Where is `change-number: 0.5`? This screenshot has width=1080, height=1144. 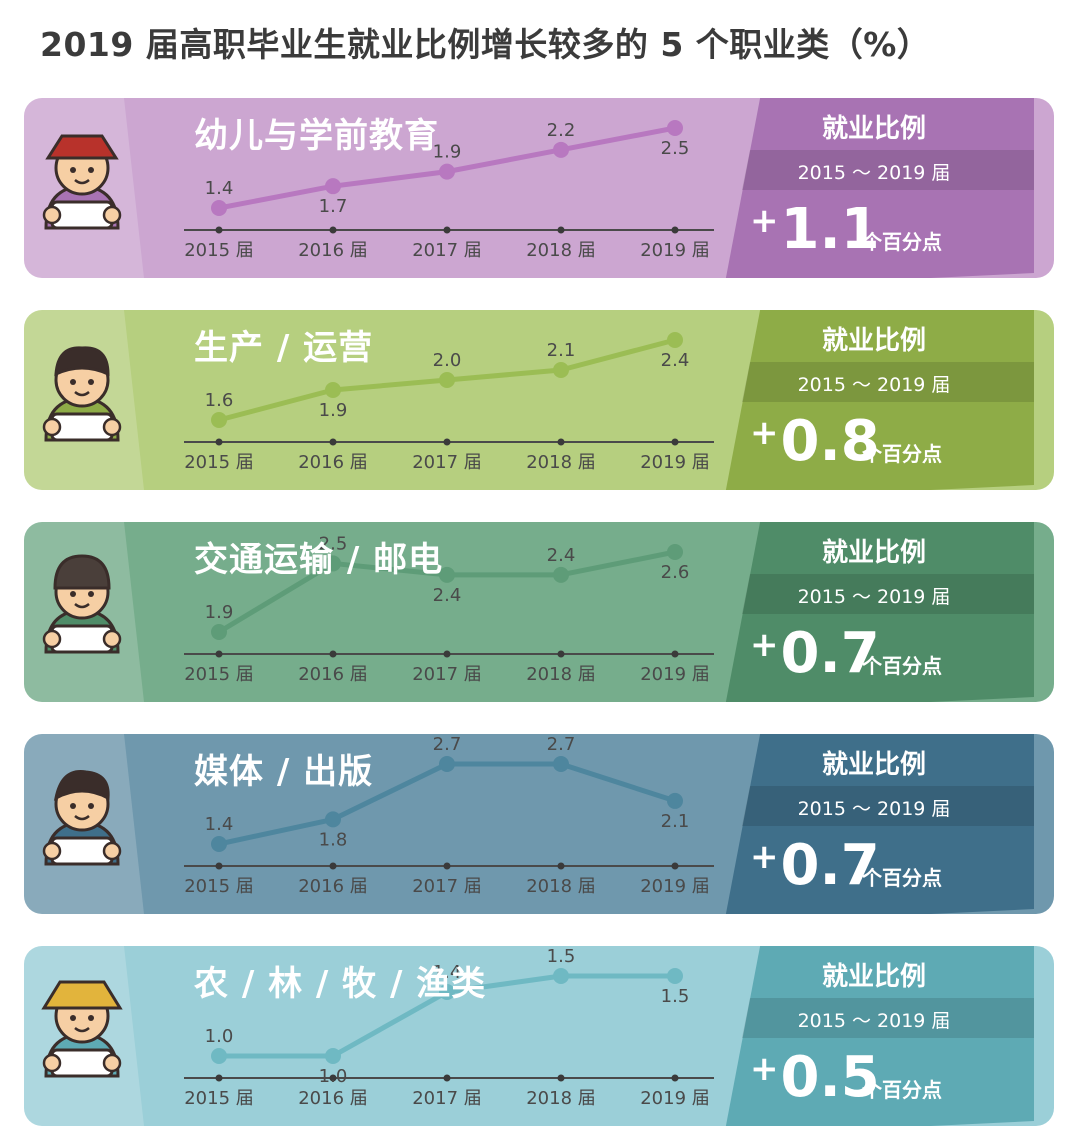 change-number: 0.5 is located at coordinates (830, 1077).